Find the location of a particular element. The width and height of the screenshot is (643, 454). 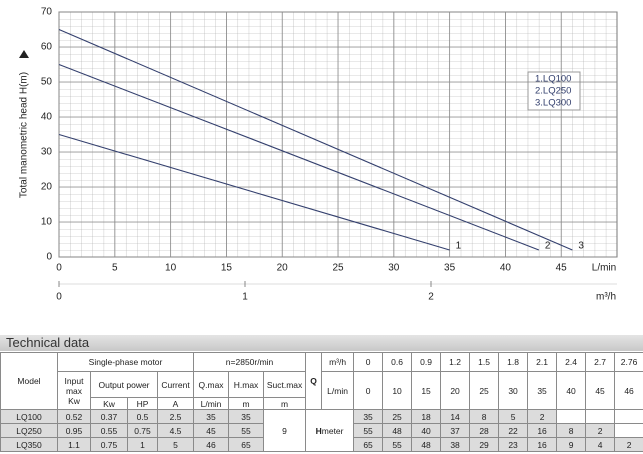

table-cell: 0.52 is located at coordinates (74, 416).